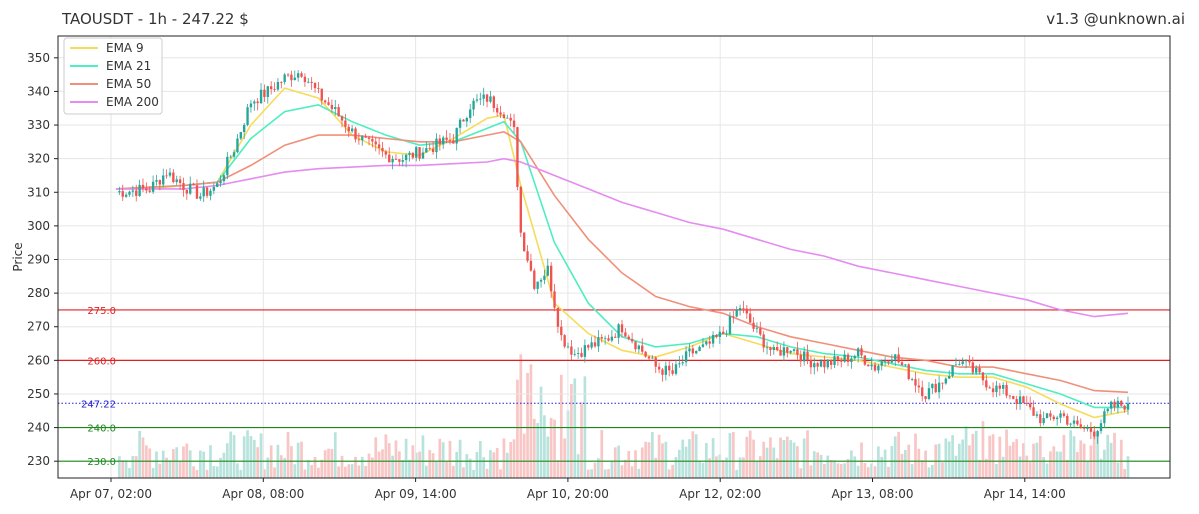 The width and height of the screenshot is (1199, 514). Describe the element at coordinates (98, 404) in the screenshot. I see `level-label: 247.22` at that location.